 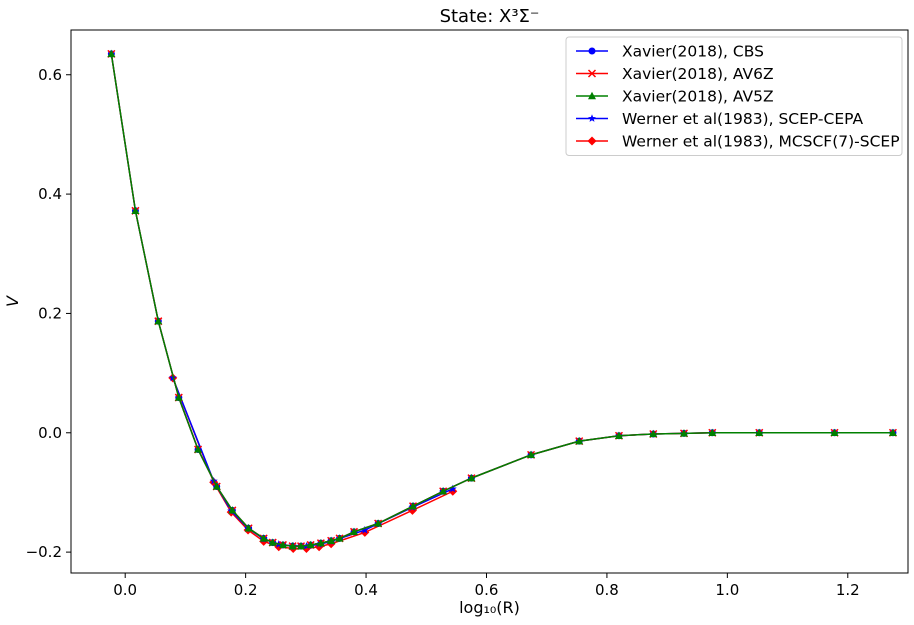 What do you see at coordinates (246, 590) in the screenshot?
I see `x-tick-label: 0.2` at bounding box center [246, 590].